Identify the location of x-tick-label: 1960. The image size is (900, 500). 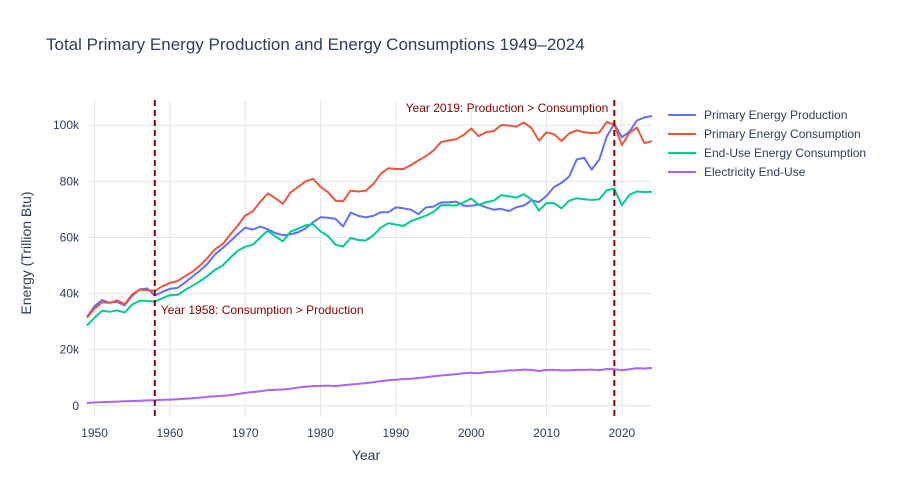
(170, 433).